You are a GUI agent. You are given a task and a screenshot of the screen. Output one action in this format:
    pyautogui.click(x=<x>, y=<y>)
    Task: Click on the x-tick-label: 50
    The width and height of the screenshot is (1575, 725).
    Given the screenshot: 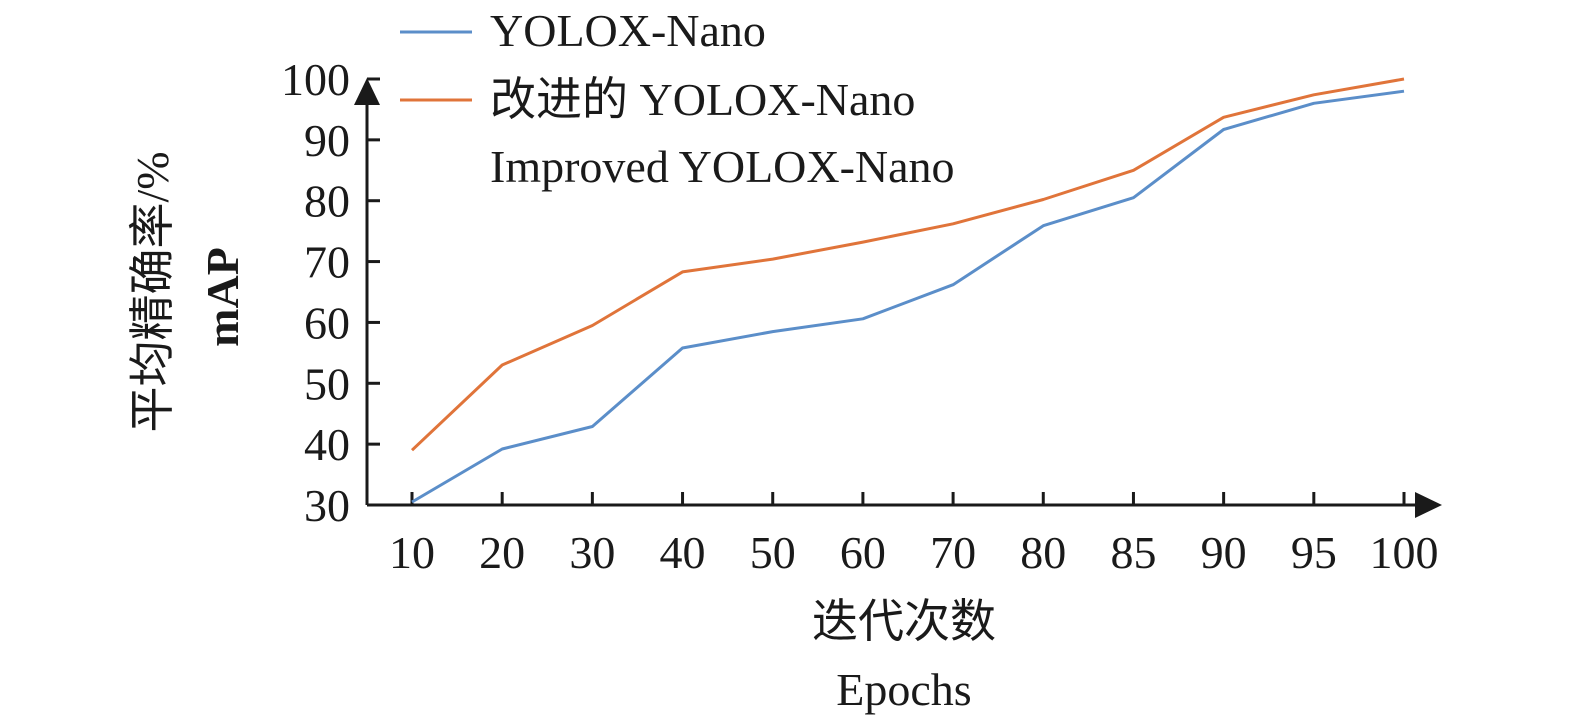 What is the action you would take?
    pyautogui.click(x=773, y=552)
    